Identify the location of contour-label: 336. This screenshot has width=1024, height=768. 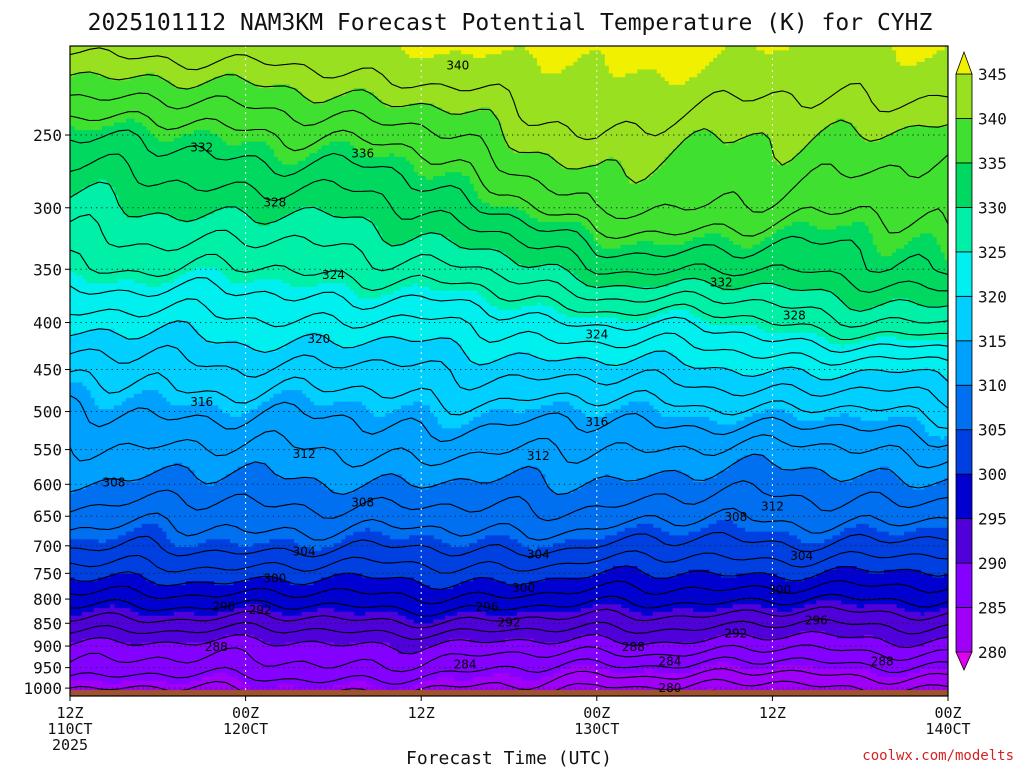
(362, 154).